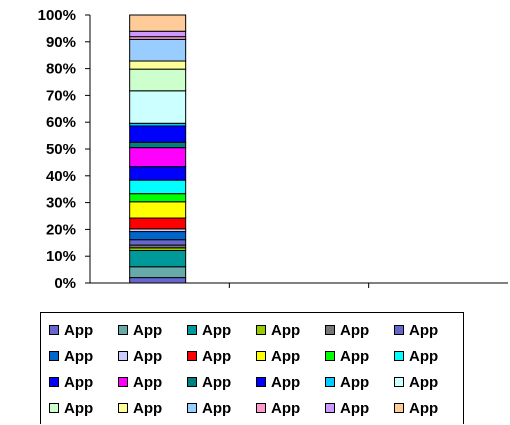  I want to click on y-tick-label: 0%, so click(65, 283).